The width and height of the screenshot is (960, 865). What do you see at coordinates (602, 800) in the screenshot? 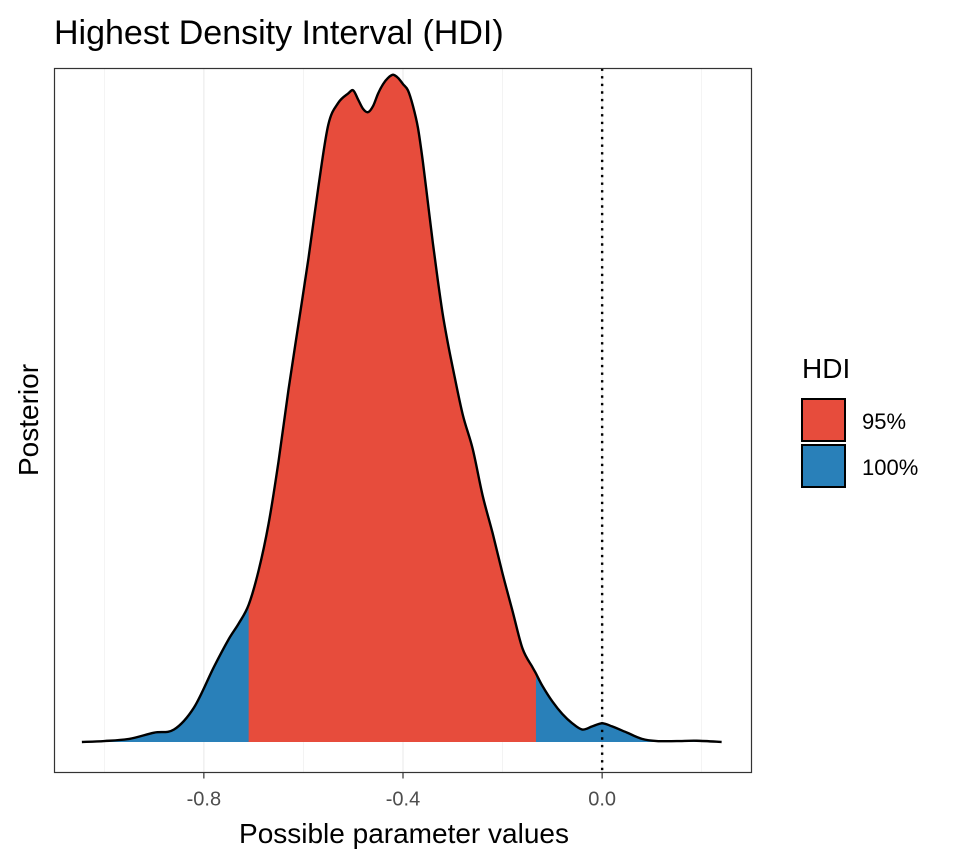
I see `x-tick-label: 0.0` at bounding box center [602, 800].